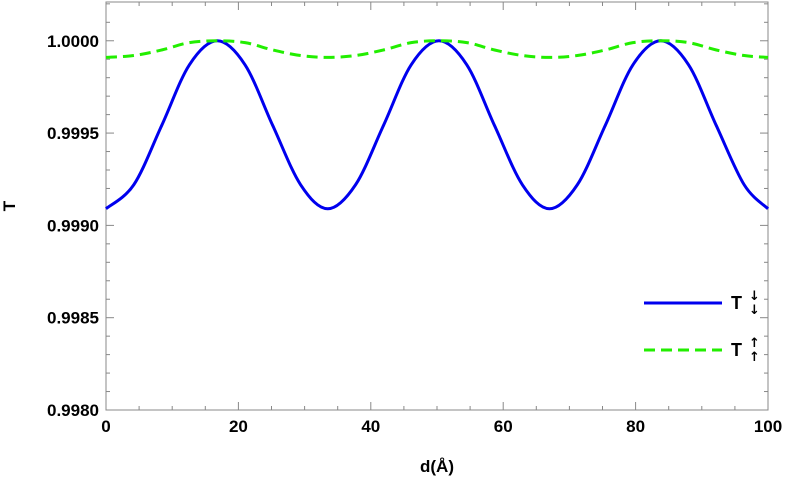  Describe the element at coordinates (73, 410) in the screenshot. I see `y-tick-label: 0.9980` at that location.